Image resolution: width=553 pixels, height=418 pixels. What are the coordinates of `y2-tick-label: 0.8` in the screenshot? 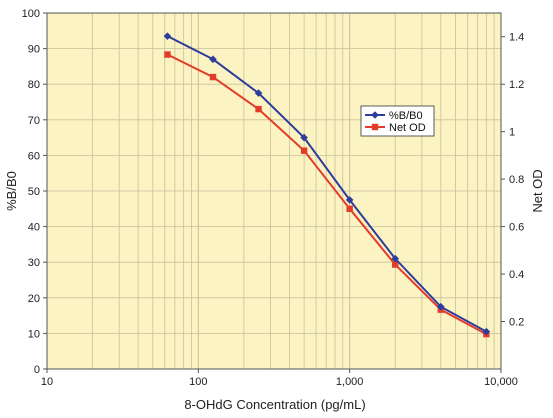 It's located at (516, 180).